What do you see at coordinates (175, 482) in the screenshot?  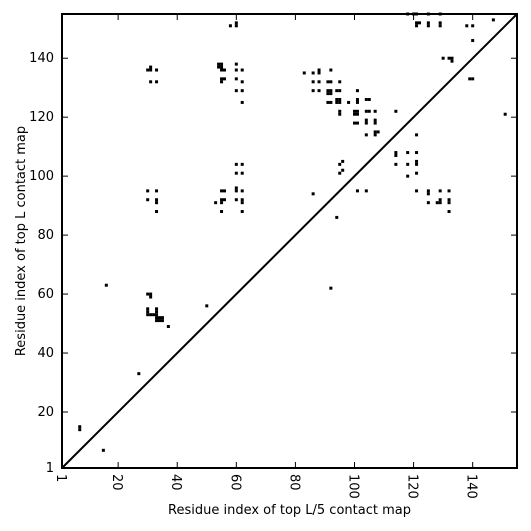 I see `x-tick-label: 40` at bounding box center [175, 482].